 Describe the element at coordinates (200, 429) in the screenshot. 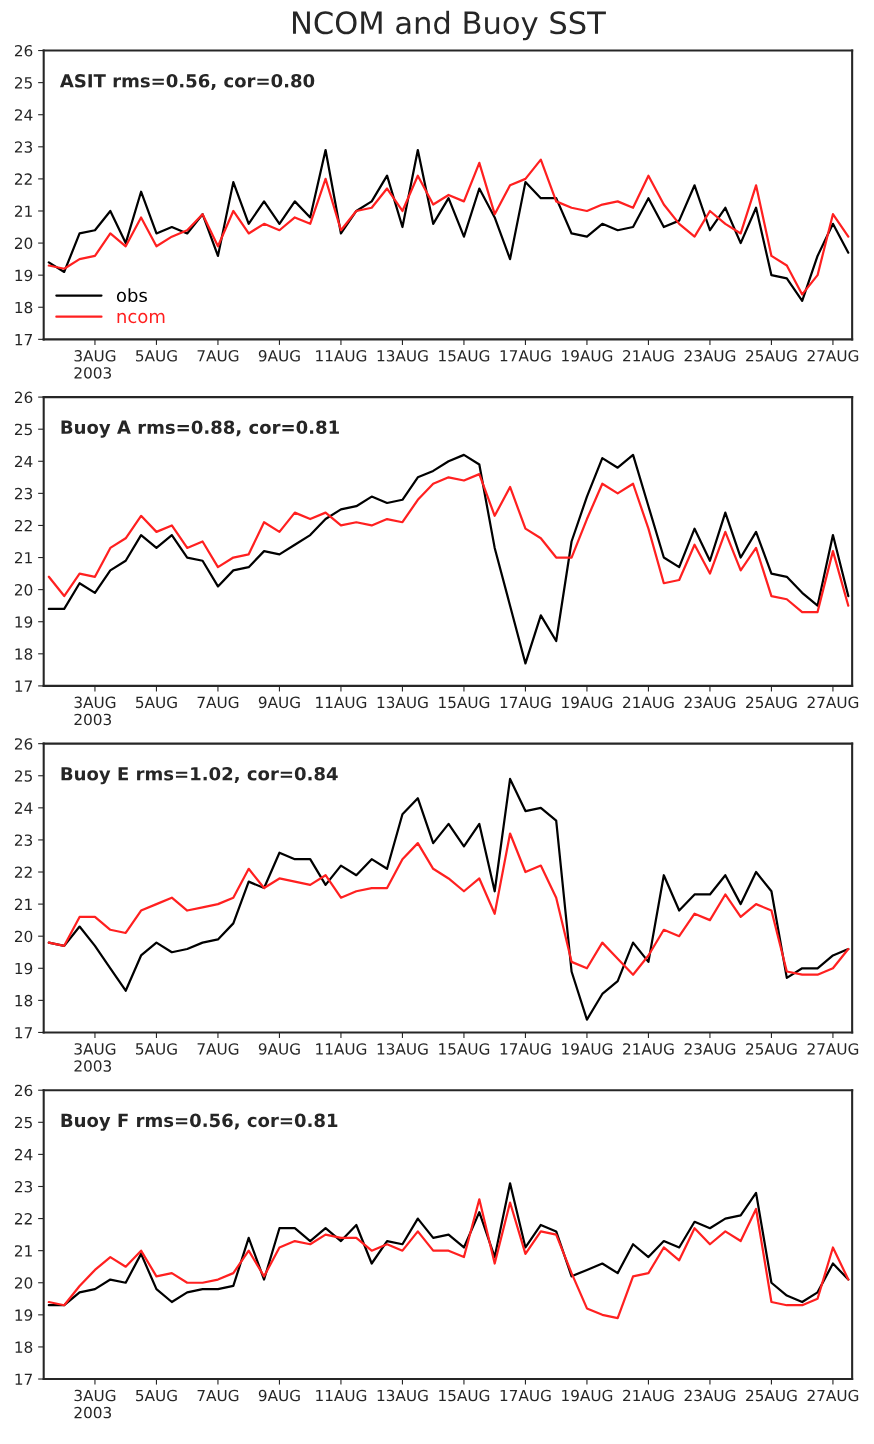

I see `annotation: Buoy A rms=0.88, cor=0.81` at that location.